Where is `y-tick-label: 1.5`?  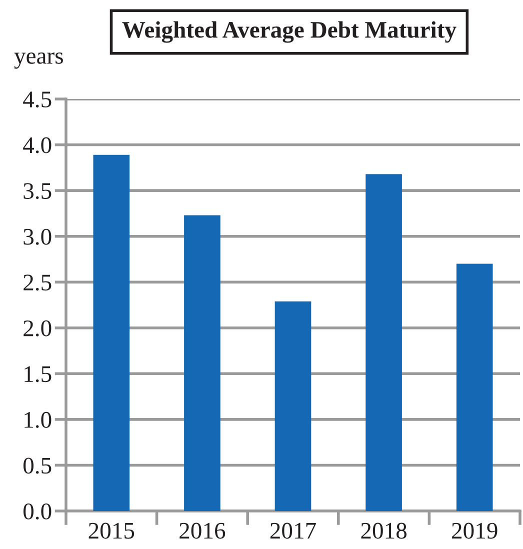
y-tick-label: 1.5 is located at coordinates (38, 374).